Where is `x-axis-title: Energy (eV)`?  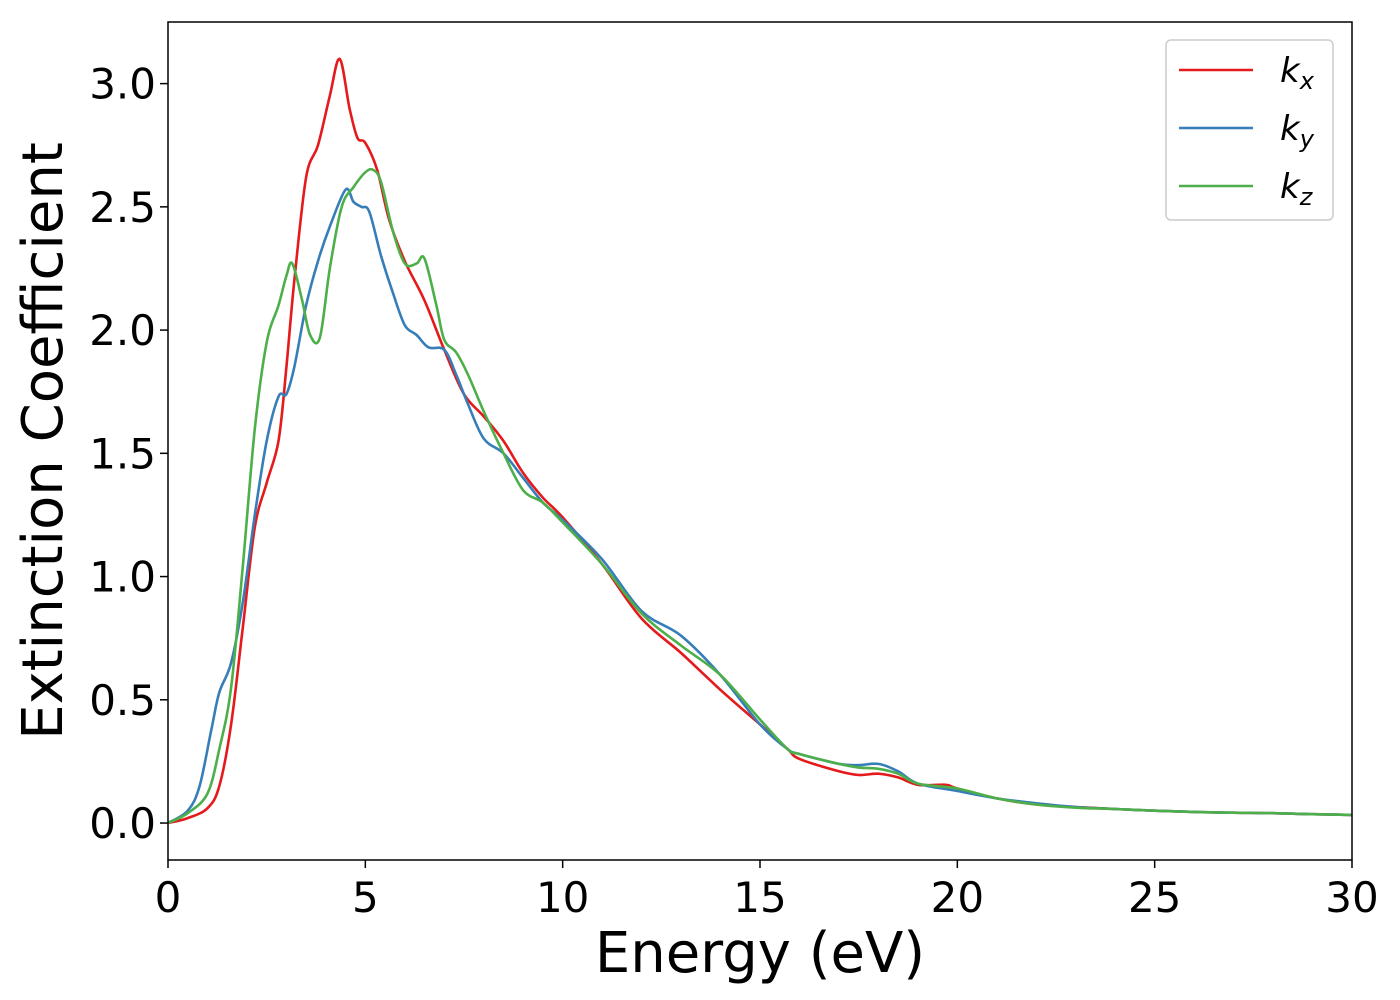
x-axis-title: Energy (eV) is located at coordinates (760, 953).